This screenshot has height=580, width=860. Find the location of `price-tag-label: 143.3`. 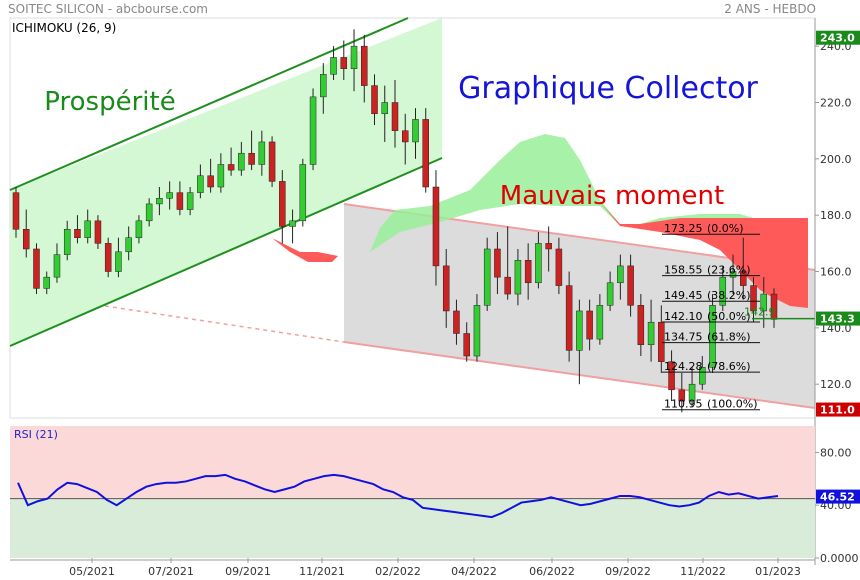

price-tag-label: 143.3 is located at coordinates (837, 319).